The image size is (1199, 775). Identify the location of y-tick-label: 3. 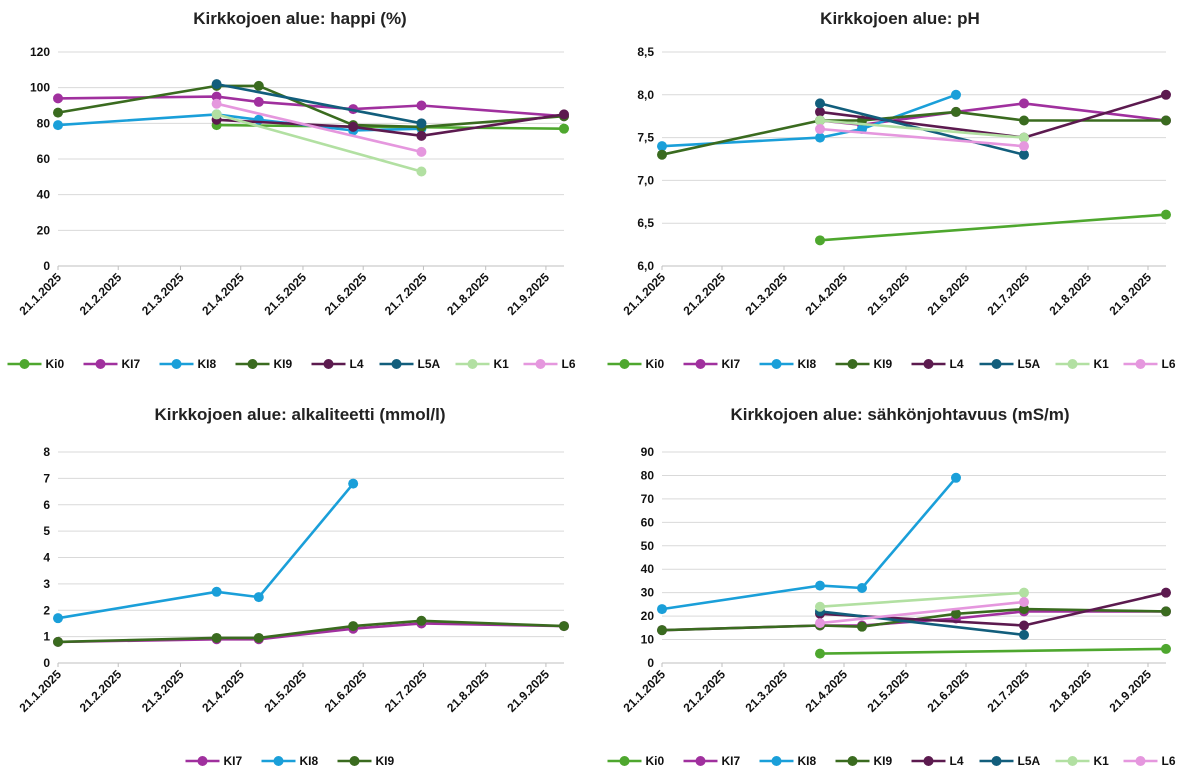
(46, 584).